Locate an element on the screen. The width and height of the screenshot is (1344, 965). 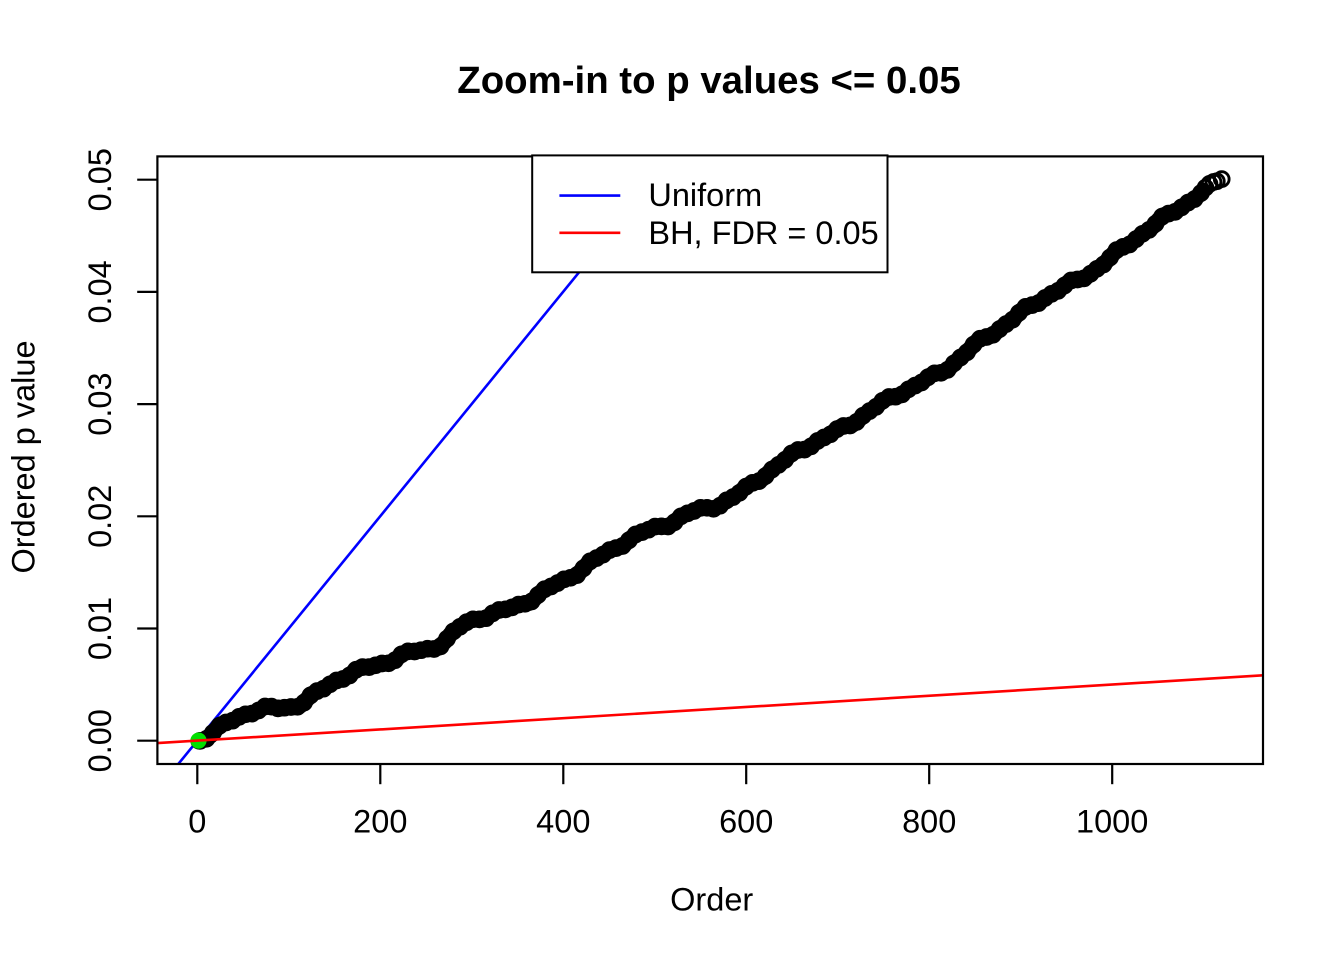
svg-text: BH, FDR = 0.05 is located at coordinates (763, 233).